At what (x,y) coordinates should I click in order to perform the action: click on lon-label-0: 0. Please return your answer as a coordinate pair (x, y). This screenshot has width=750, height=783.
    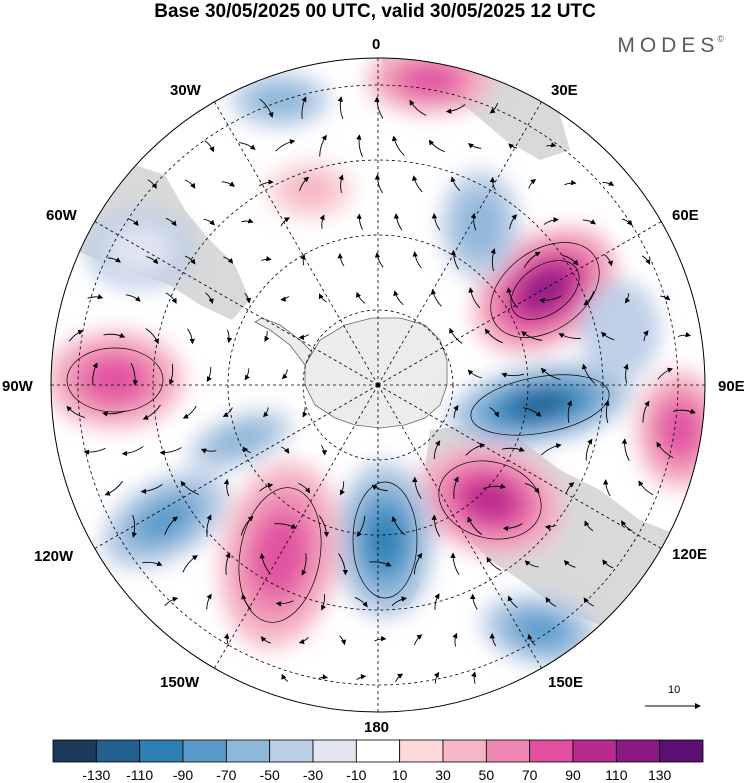
    Looking at the image, I should click on (376, 44).